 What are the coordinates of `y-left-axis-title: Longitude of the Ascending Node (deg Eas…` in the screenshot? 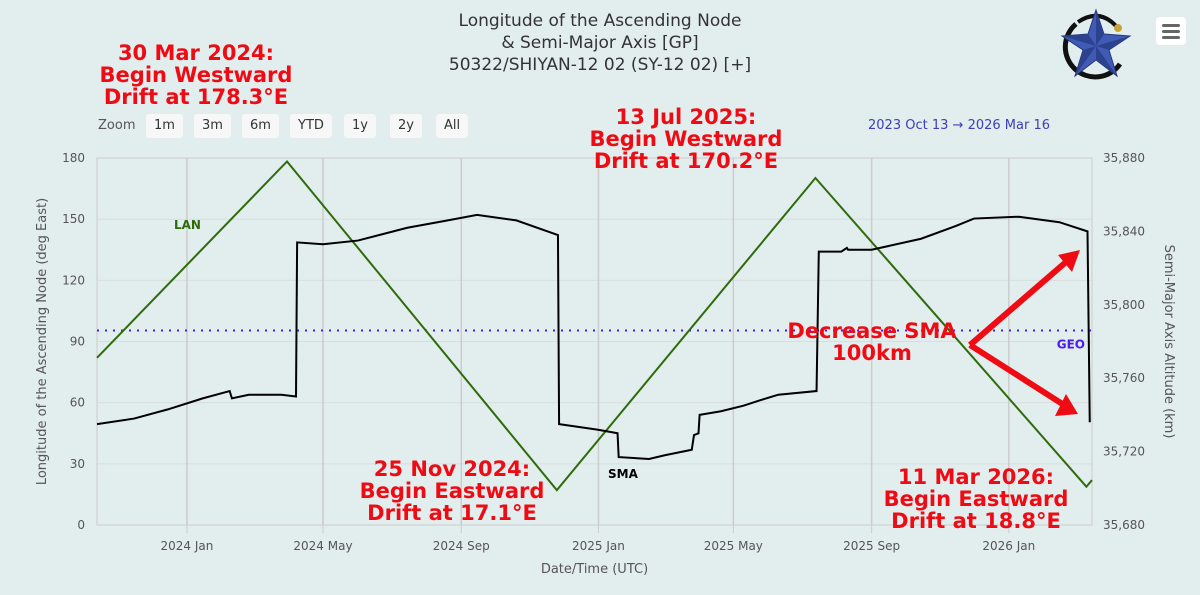 It's located at (42, 341).